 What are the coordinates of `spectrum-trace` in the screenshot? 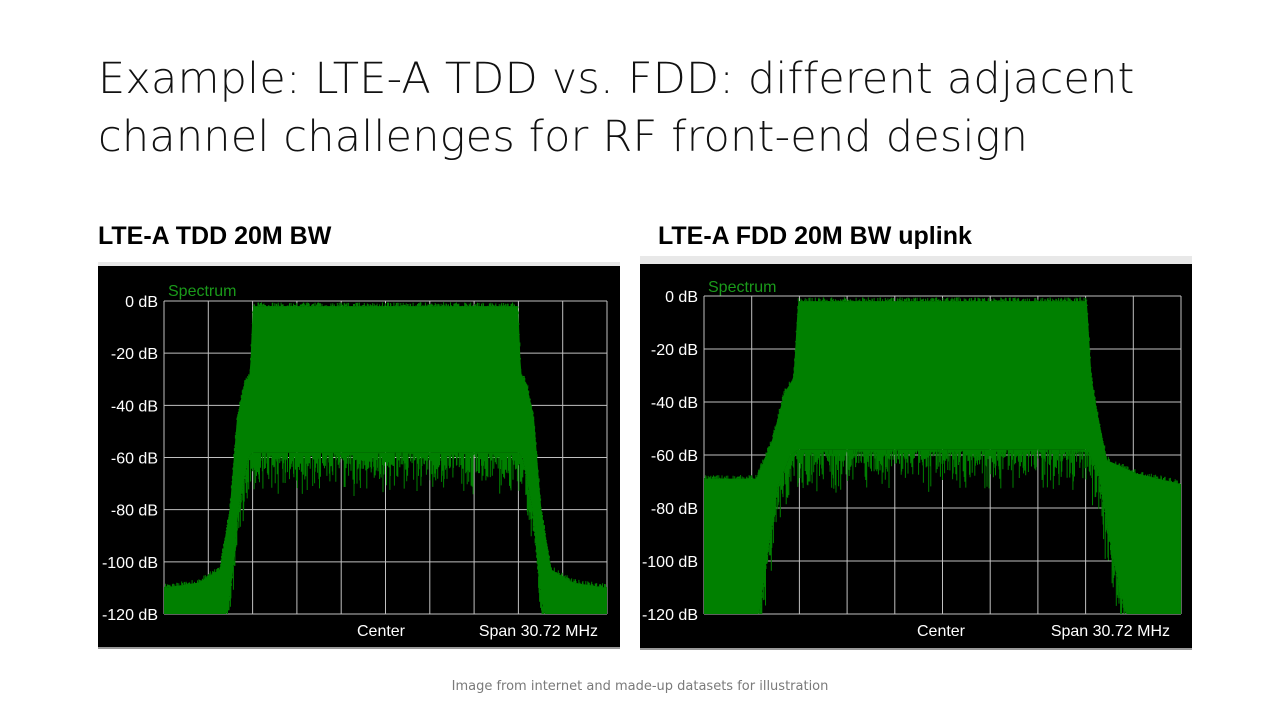 It's located at (385, 458).